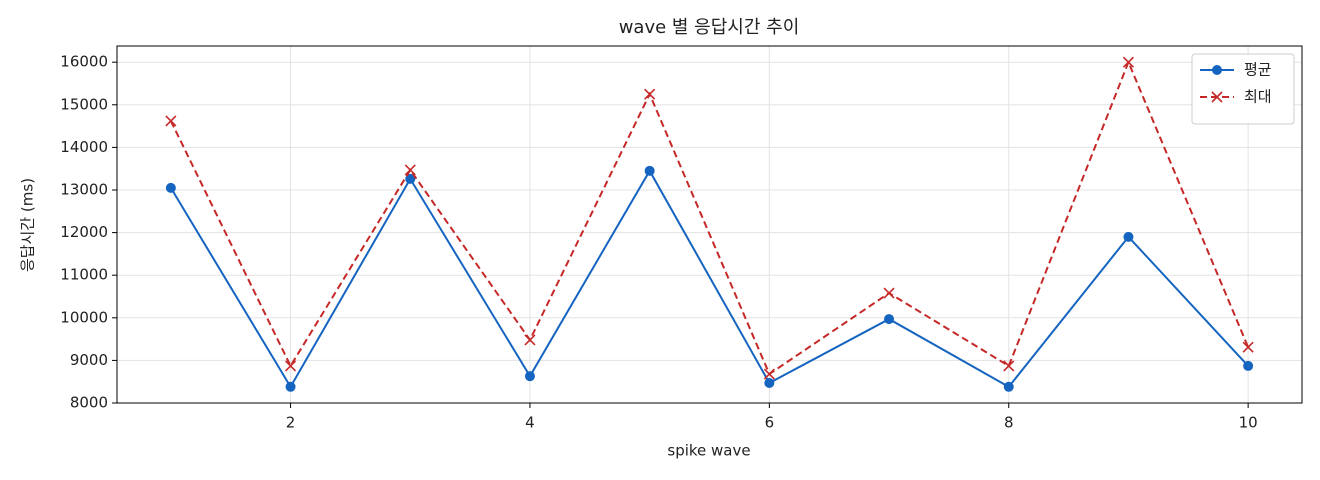  I want to click on x-tick-label: 6, so click(770, 423).